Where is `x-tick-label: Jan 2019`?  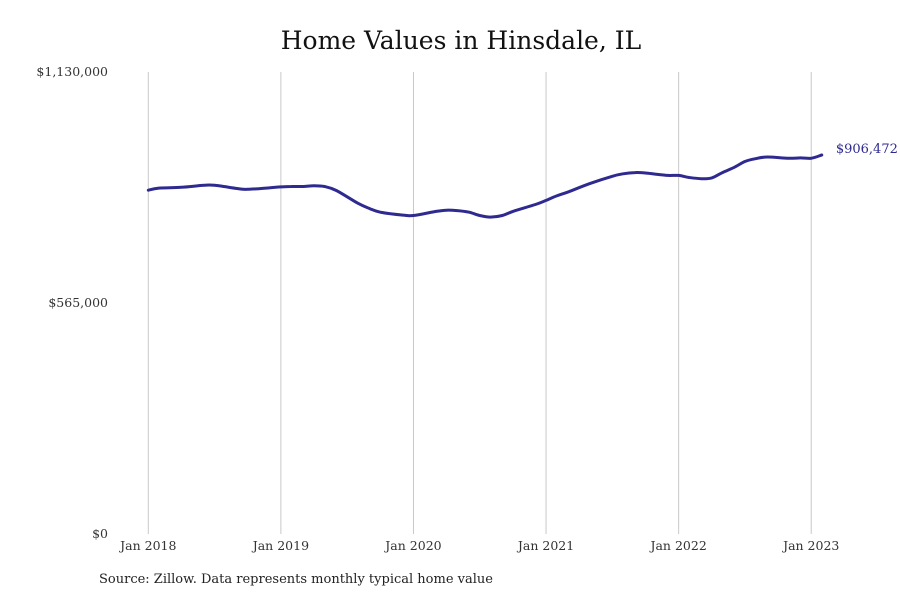
x-tick-label: Jan 2019 is located at coordinates (280, 545).